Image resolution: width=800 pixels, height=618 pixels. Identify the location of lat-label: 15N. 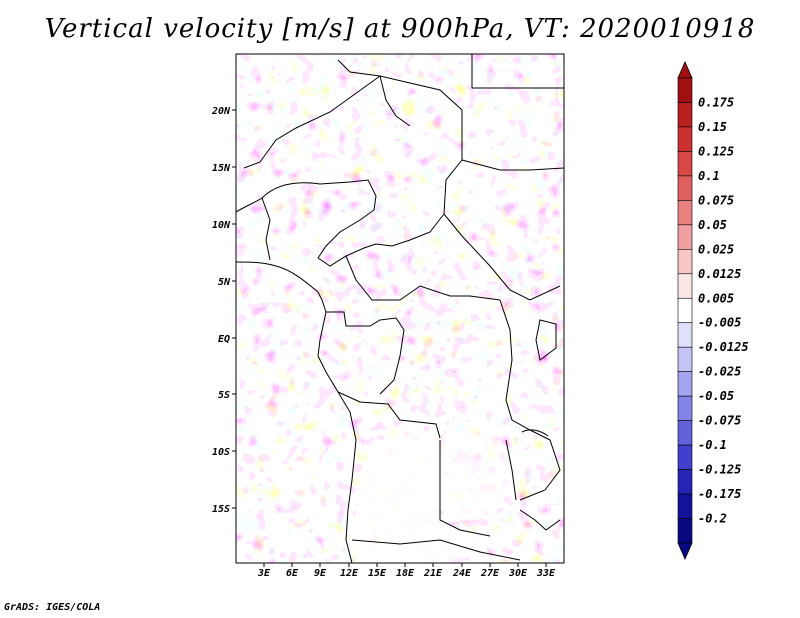
(221, 168).